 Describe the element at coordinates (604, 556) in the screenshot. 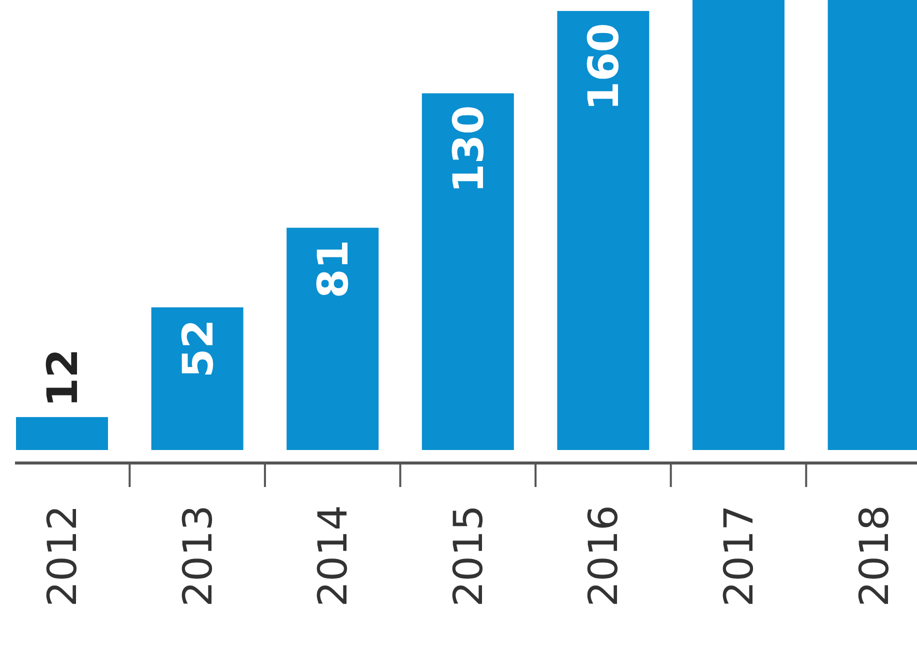

I see `x-tick-label: 2016` at that location.